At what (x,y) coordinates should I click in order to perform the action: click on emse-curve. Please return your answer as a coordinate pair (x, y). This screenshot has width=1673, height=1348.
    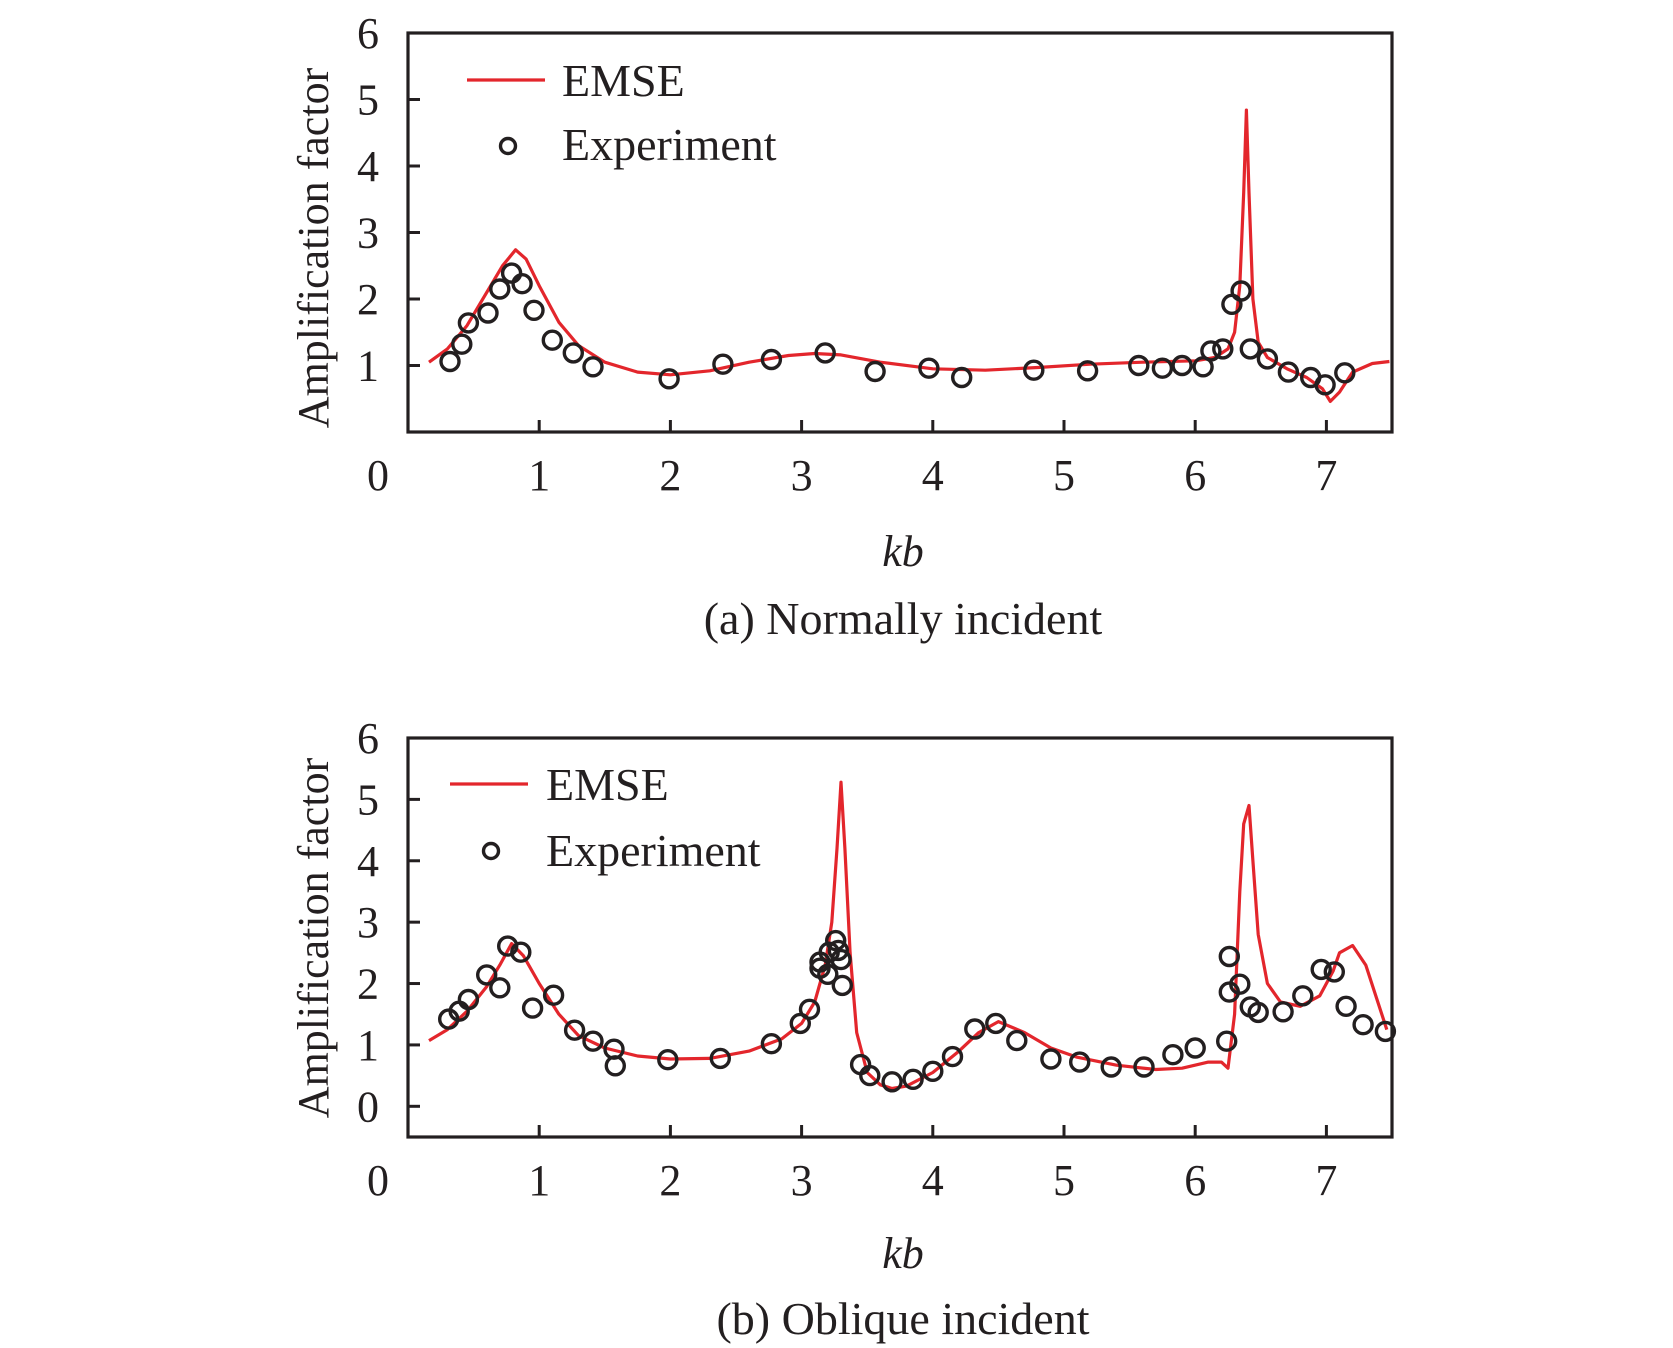
    Looking at the image, I should click on (909, 255).